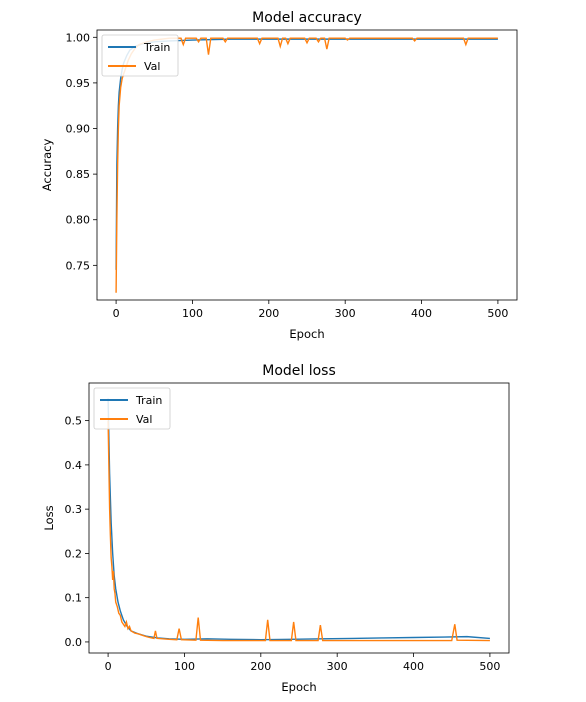  Describe the element at coordinates (74, 642) in the screenshot. I see `y-tick-label: 0.0` at that location.